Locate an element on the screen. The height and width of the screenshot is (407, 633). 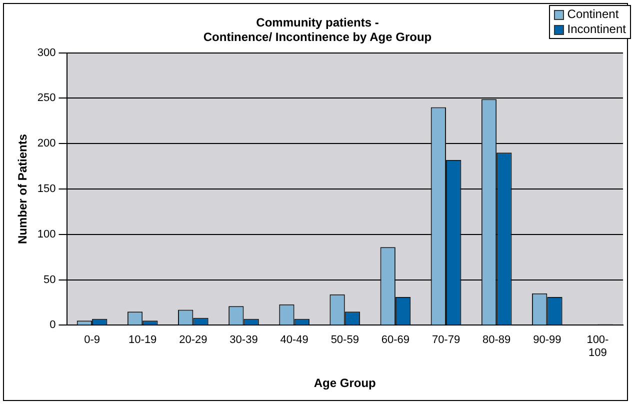
y-tick-label: 150 is located at coordinates (46, 189).